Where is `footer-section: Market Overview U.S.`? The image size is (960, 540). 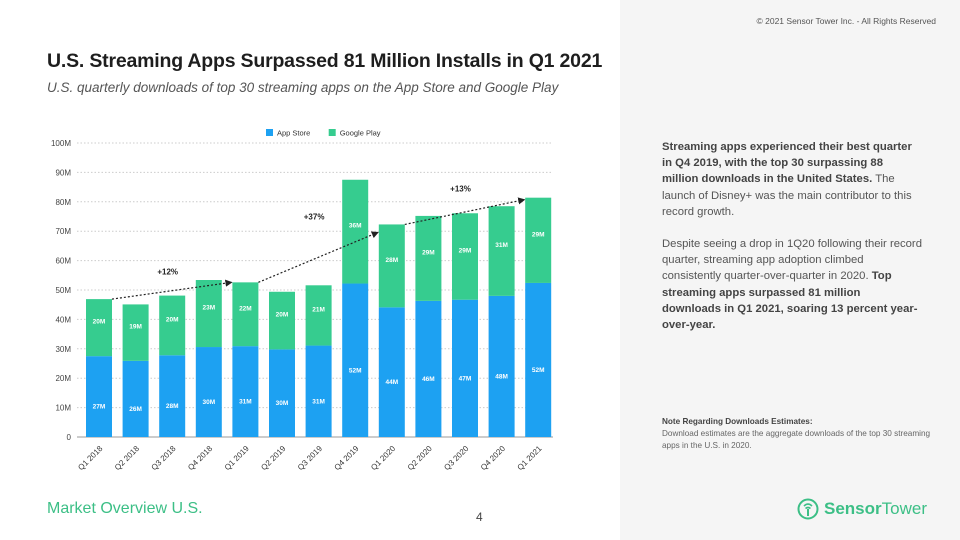 footer-section: Market Overview U.S. is located at coordinates (125, 508).